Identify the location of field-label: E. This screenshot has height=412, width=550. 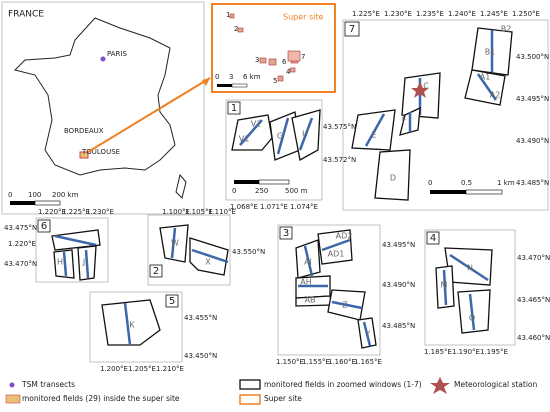
(373, 135).